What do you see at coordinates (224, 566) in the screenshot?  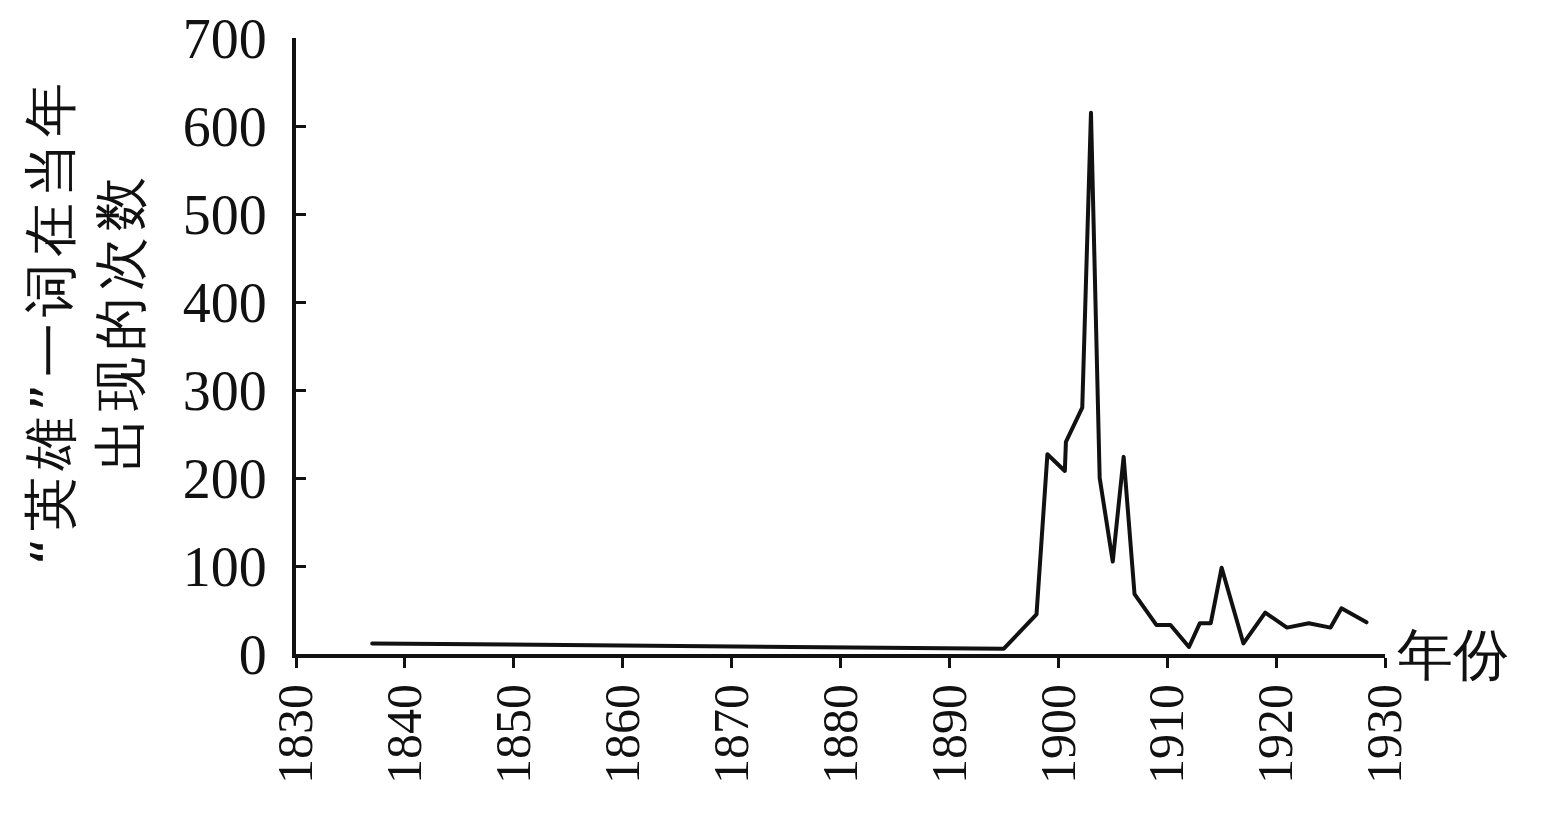 I see `y-tick-label: 100` at bounding box center [224, 566].